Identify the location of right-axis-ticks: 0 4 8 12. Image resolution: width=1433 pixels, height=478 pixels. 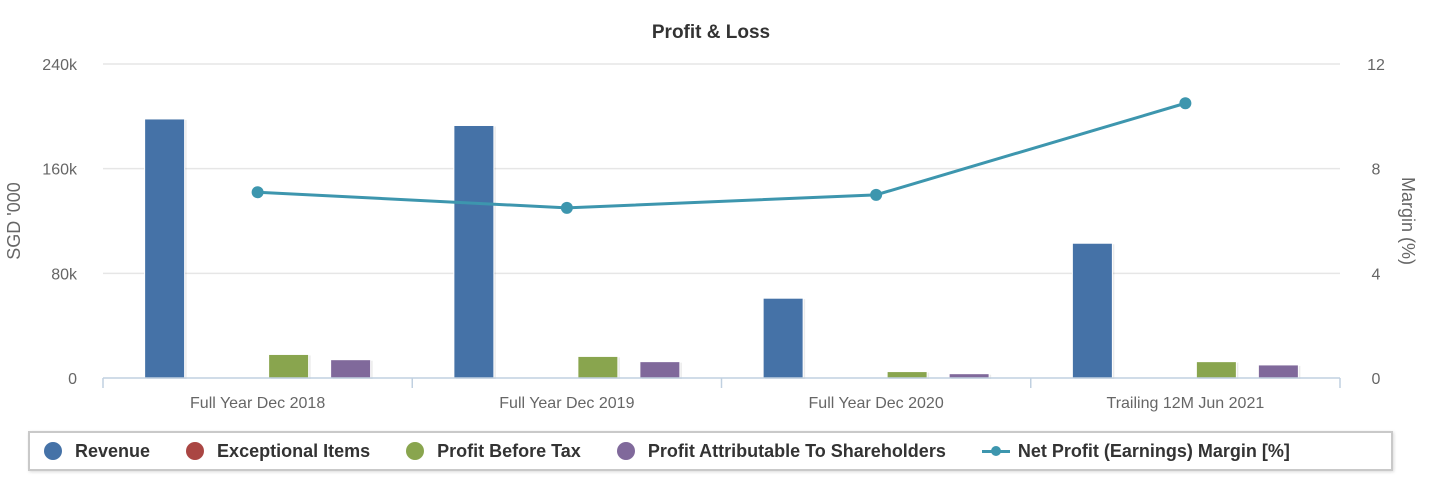
(1376, 222).